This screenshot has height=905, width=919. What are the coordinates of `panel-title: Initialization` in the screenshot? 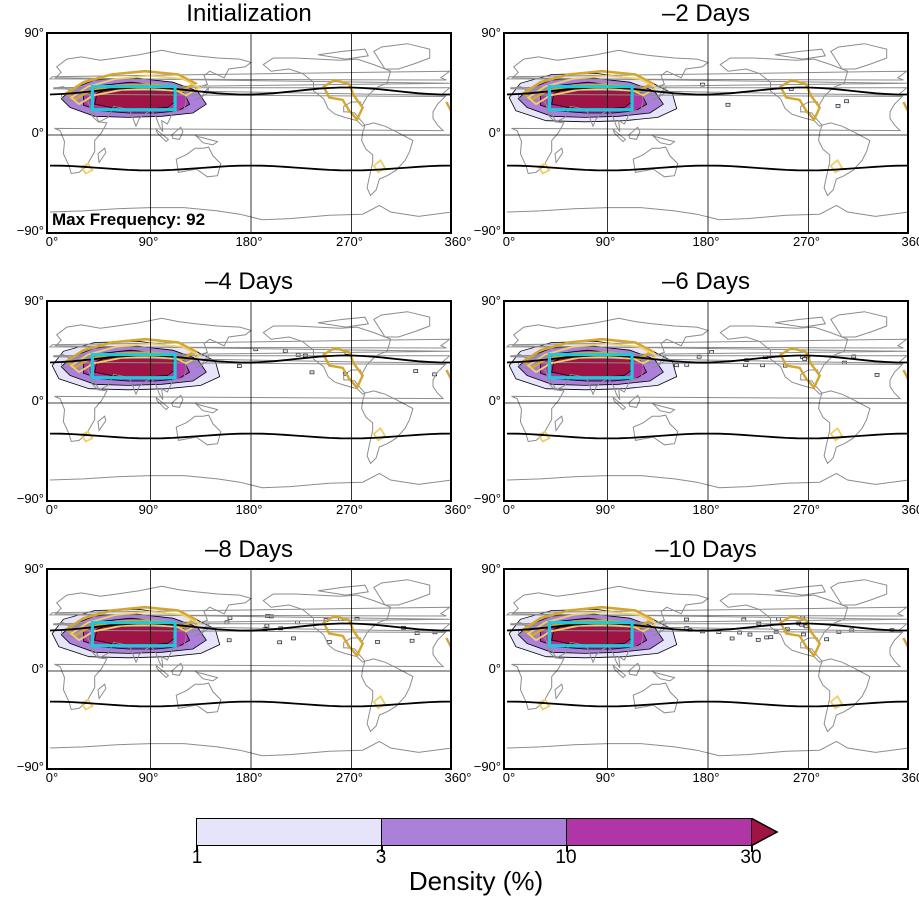 It's located at (249, 13).